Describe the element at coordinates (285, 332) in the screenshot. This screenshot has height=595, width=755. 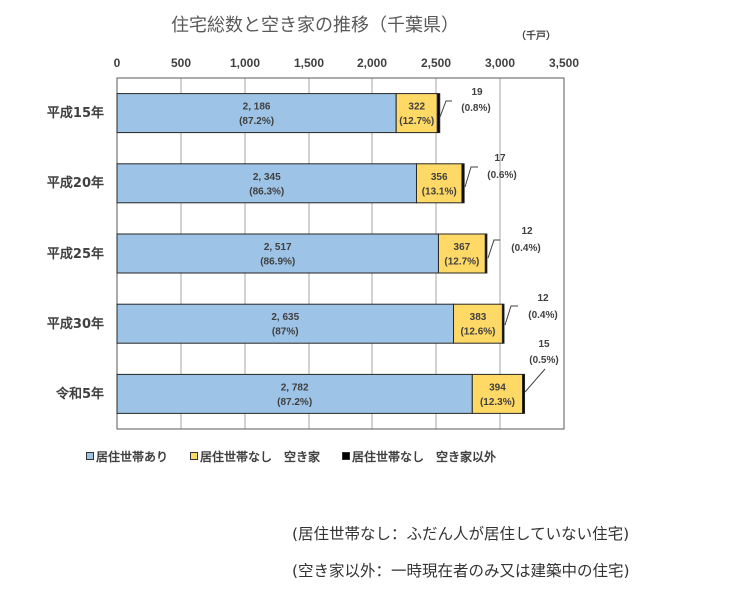
I see `bar-percent-label: (87%)` at that location.